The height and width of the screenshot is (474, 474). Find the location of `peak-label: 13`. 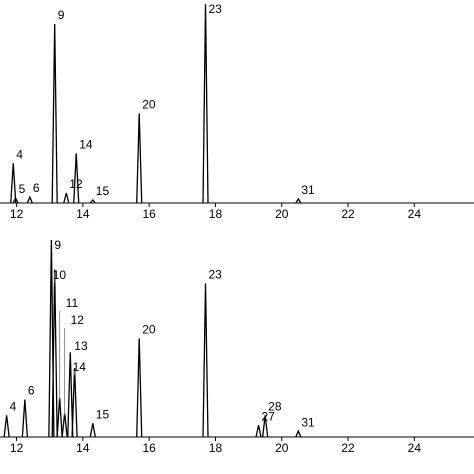

peak-label: 13 is located at coordinates (81, 346).